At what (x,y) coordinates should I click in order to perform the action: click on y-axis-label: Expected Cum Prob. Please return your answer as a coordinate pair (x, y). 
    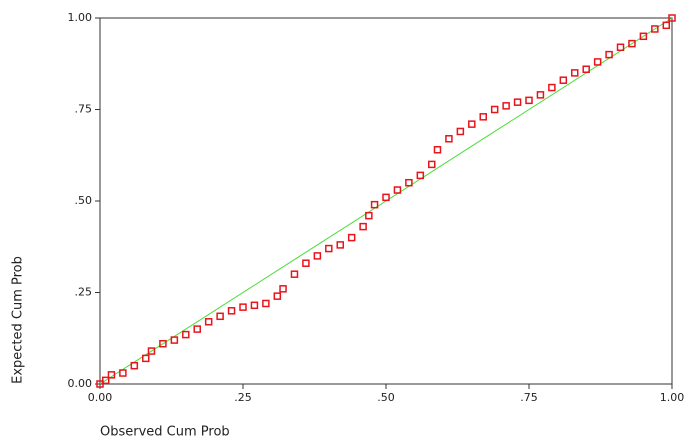
    Looking at the image, I should click on (18, 320).